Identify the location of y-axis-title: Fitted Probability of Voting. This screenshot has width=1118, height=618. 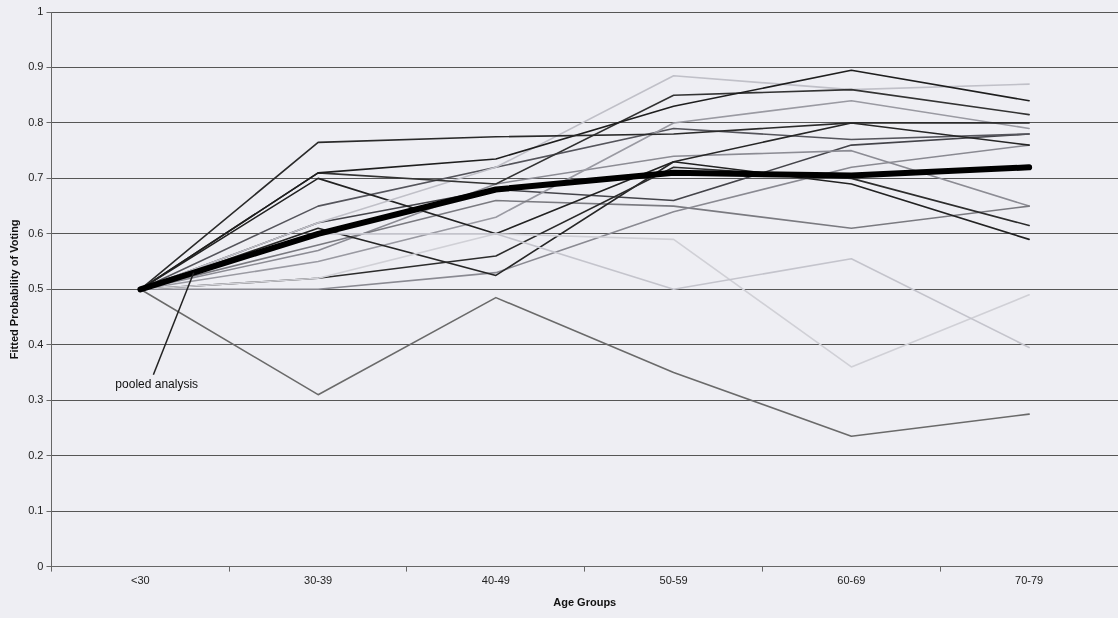
(13, 289).